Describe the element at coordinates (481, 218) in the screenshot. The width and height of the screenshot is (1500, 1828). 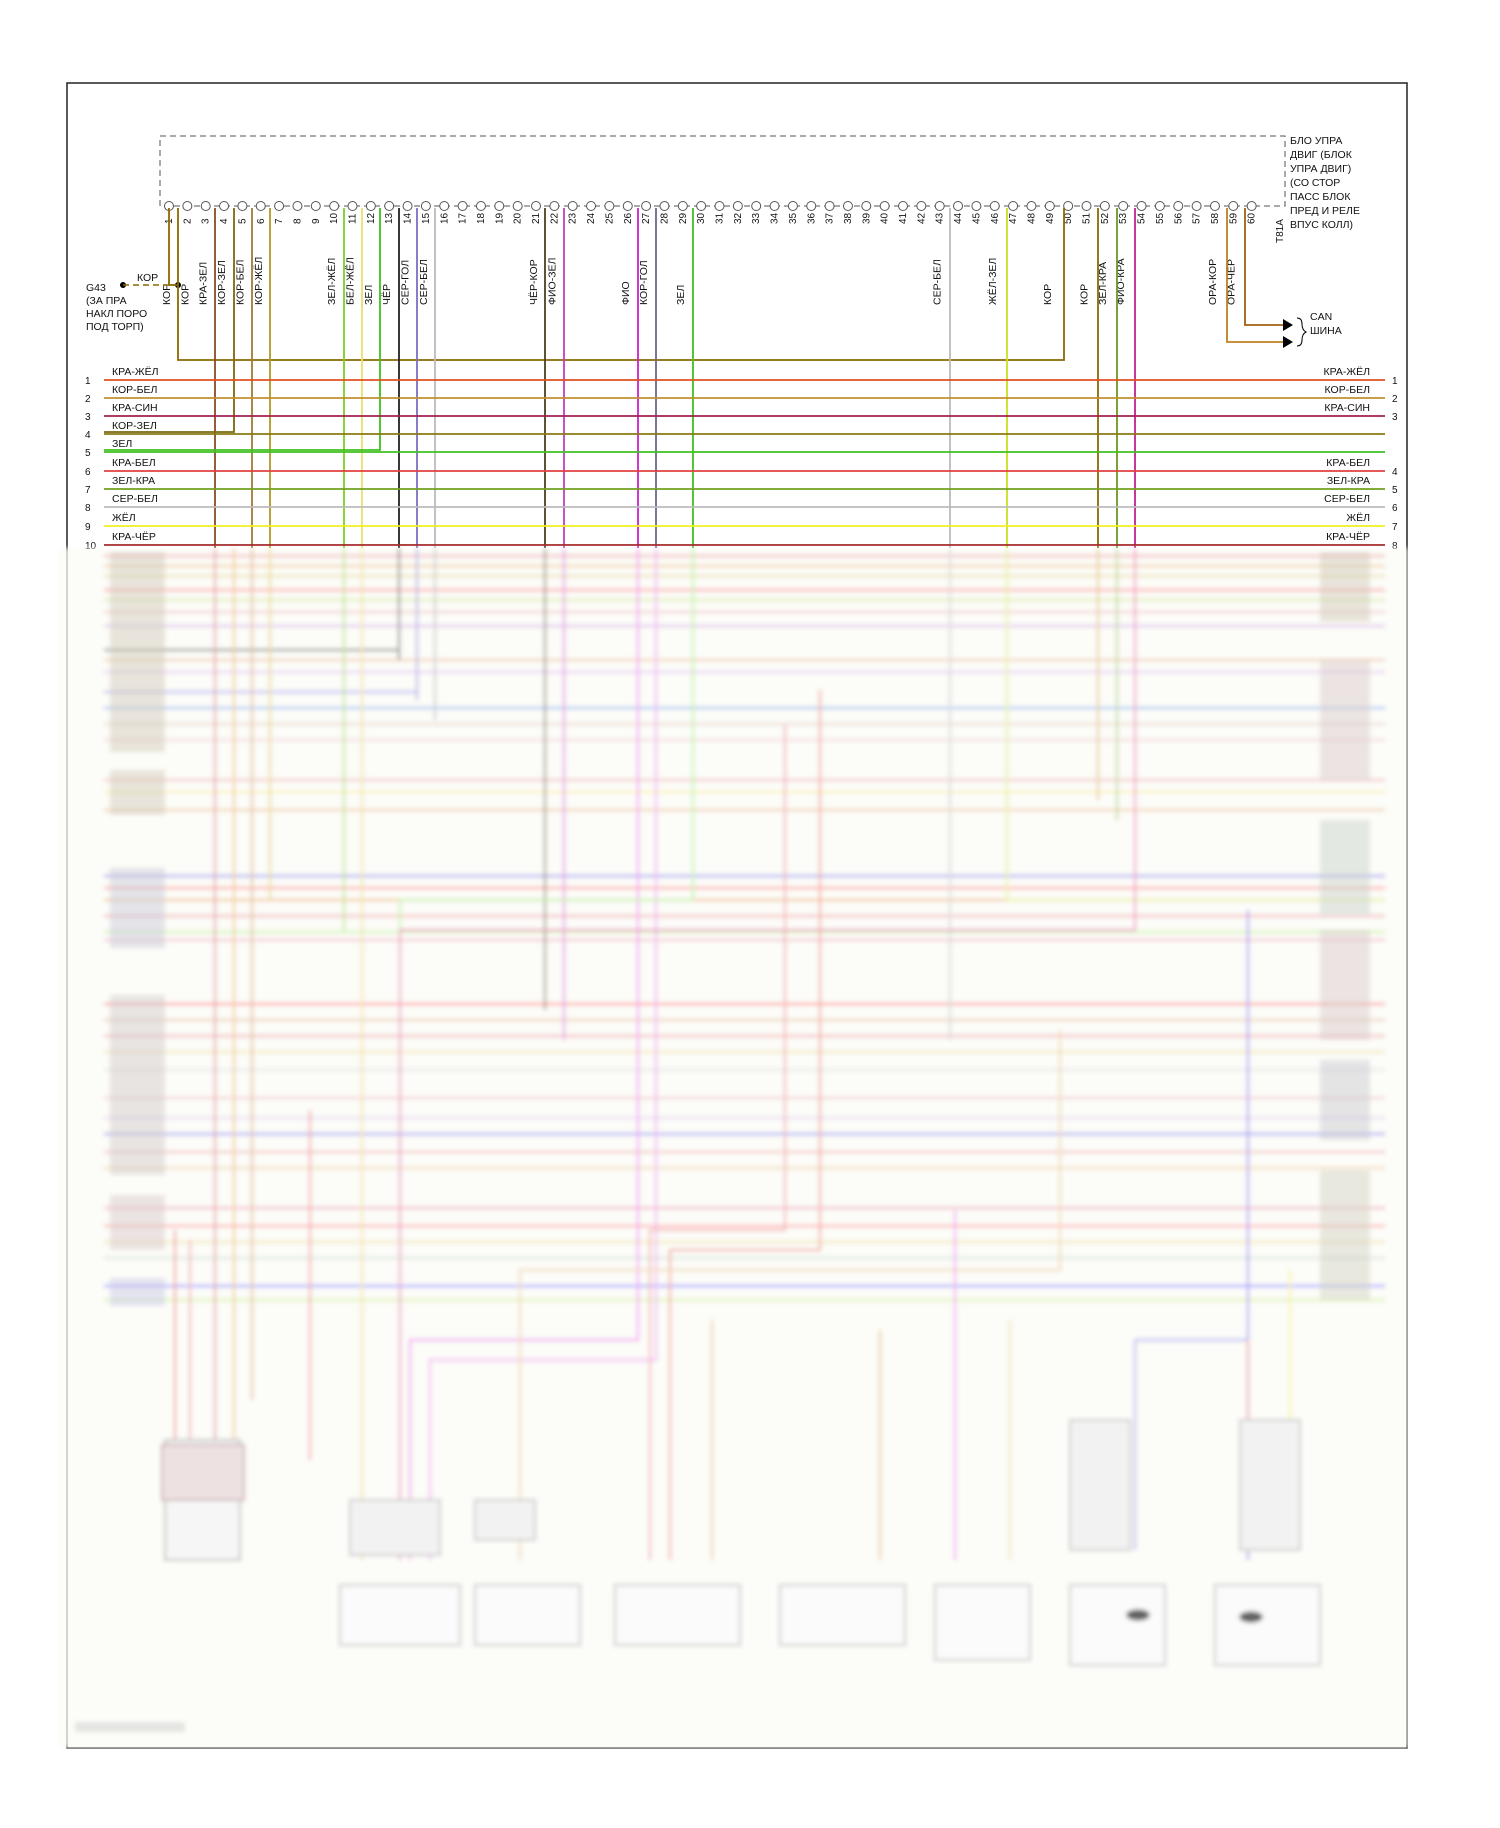
I see `pin-number: 18` at that location.